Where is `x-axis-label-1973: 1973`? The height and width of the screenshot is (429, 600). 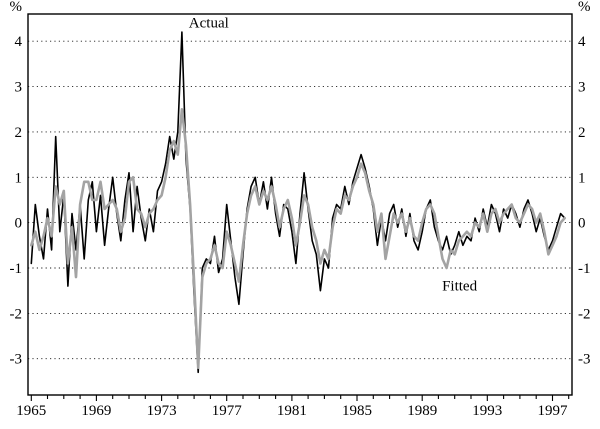 x-axis-label-1973: 1973 is located at coordinates (162, 411).